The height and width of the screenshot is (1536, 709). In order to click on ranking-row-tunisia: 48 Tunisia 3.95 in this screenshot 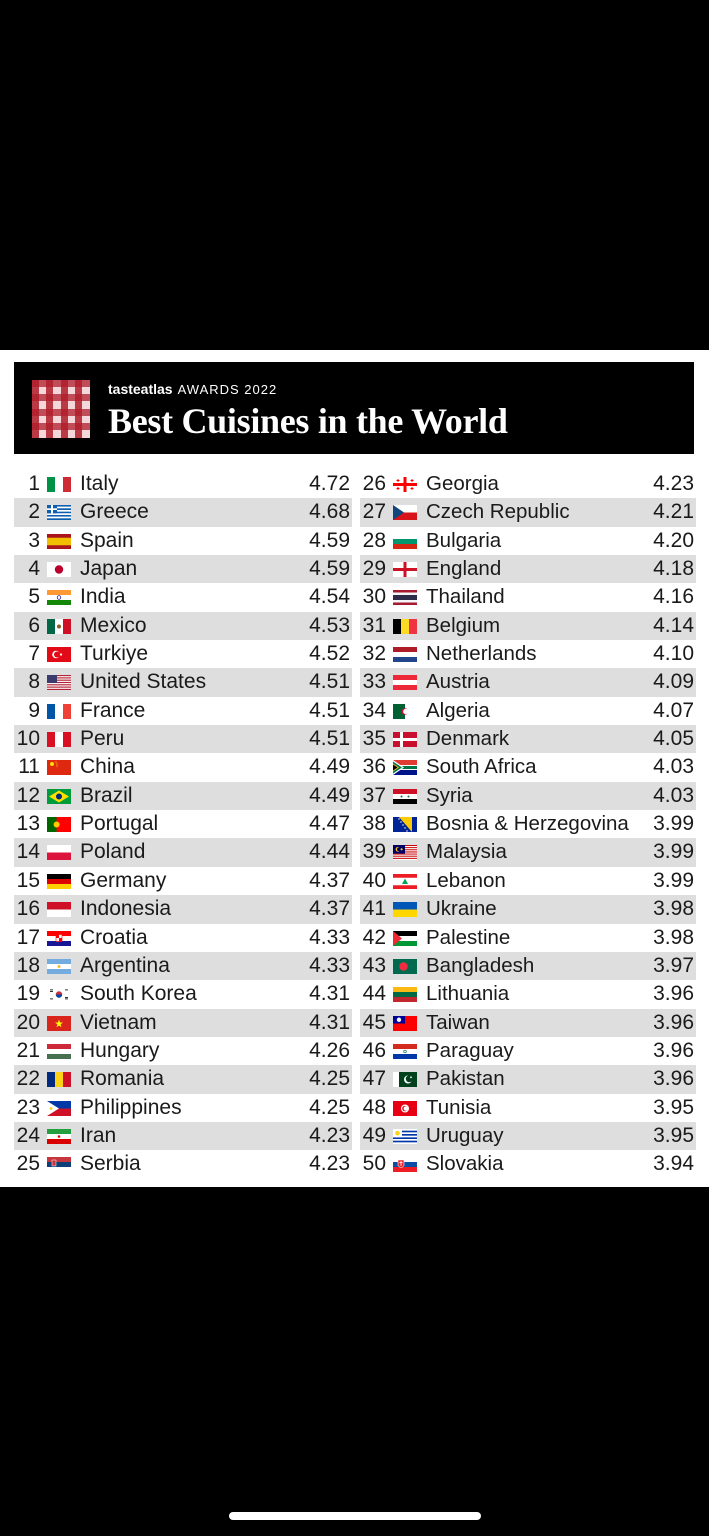, I will do `click(528, 1108)`.